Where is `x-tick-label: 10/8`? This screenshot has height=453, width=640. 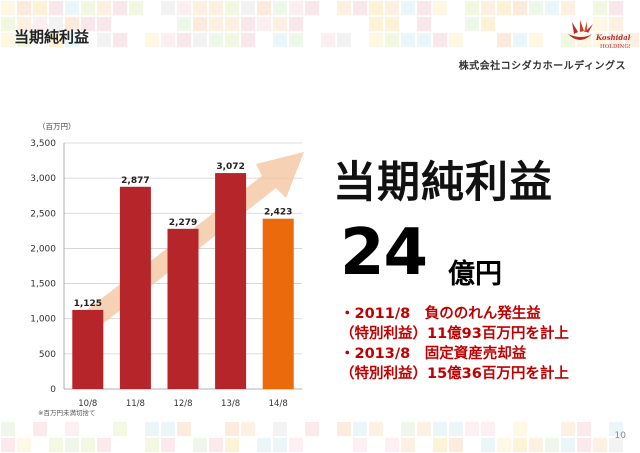 x-tick-label: 10/8 is located at coordinates (87, 404).